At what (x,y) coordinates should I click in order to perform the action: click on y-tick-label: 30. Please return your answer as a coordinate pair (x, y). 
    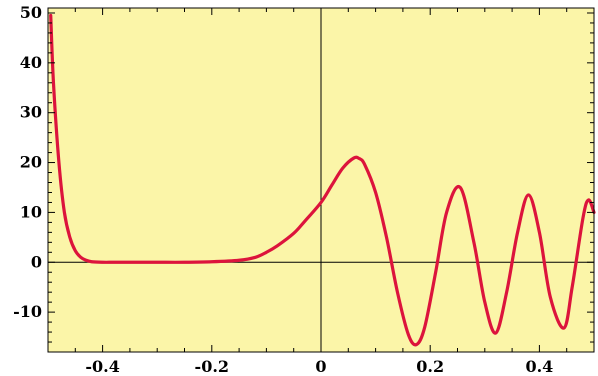
    Looking at the image, I should click on (31, 112).